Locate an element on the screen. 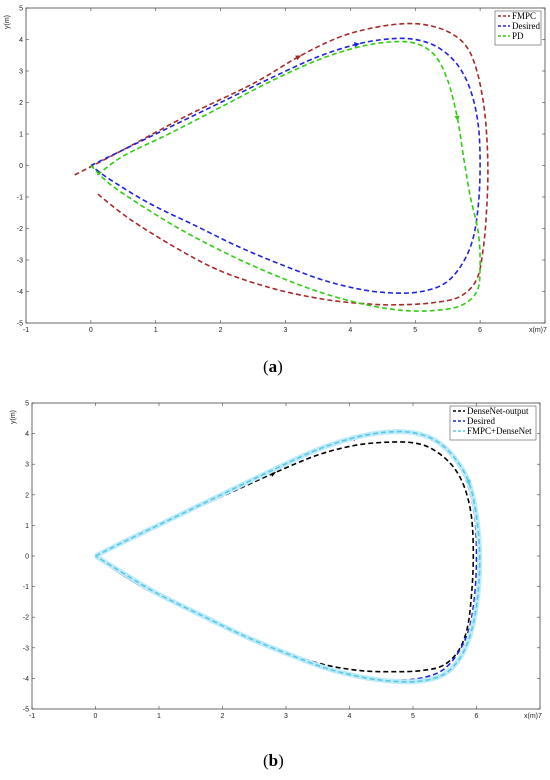  caption-b: (b) is located at coordinates (273, 760).